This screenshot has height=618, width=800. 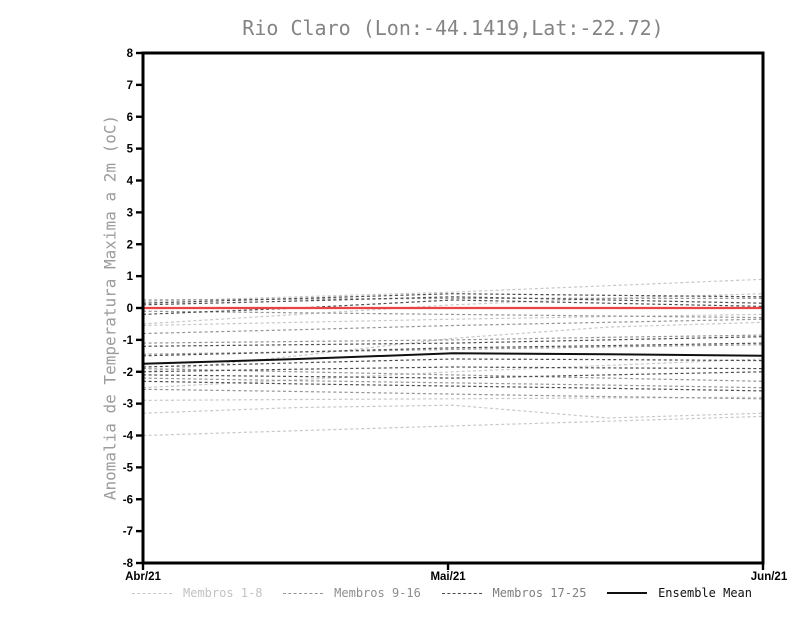 I want to click on y-tick-label: -6, so click(x=128, y=500).